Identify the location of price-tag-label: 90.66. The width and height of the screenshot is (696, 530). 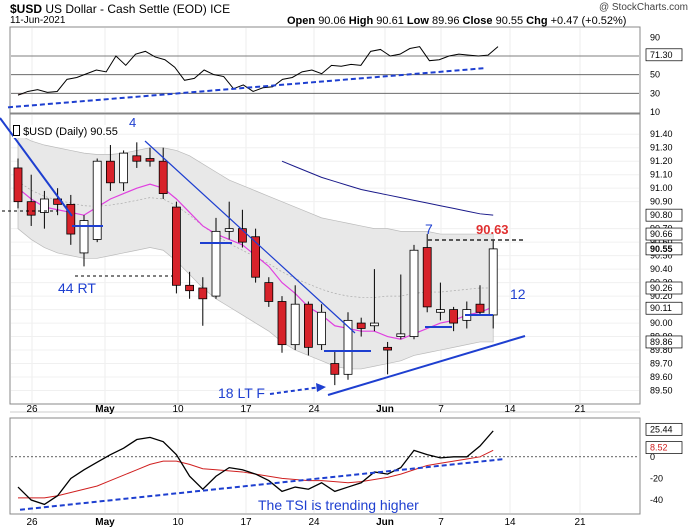
(661, 234).